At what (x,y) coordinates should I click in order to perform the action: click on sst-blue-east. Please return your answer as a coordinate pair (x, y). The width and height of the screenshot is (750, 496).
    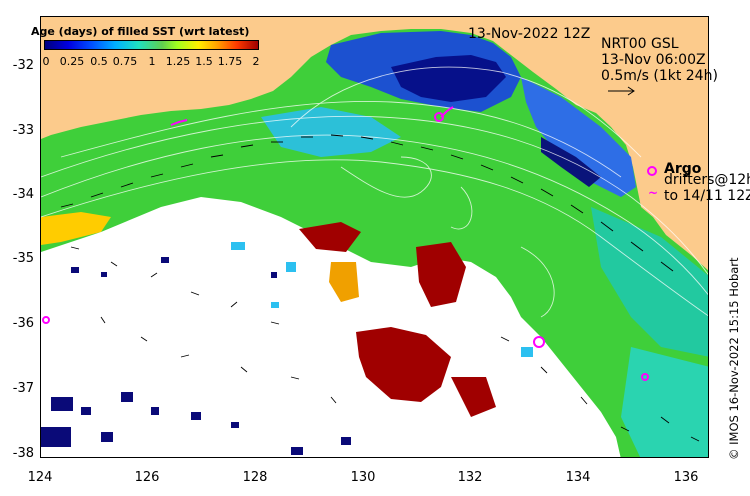
    Looking at the image, I should click on (578, 137).